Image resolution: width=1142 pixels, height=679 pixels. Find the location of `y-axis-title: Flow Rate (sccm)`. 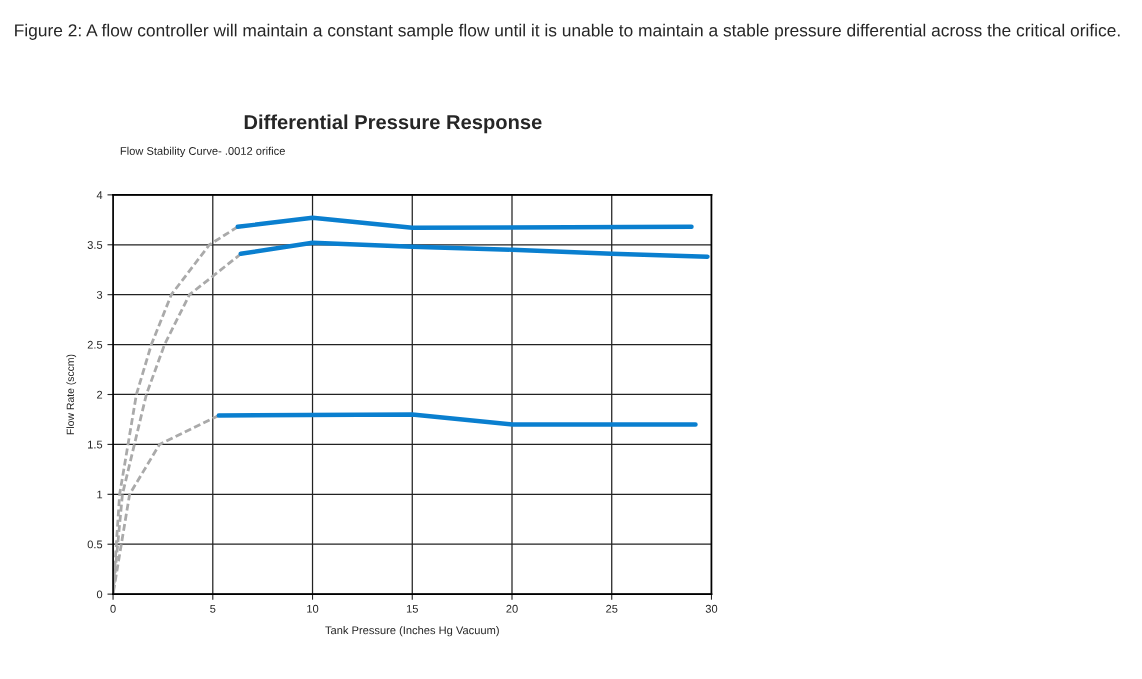

y-axis-title: Flow Rate (sccm) is located at coordinates (71, 394).